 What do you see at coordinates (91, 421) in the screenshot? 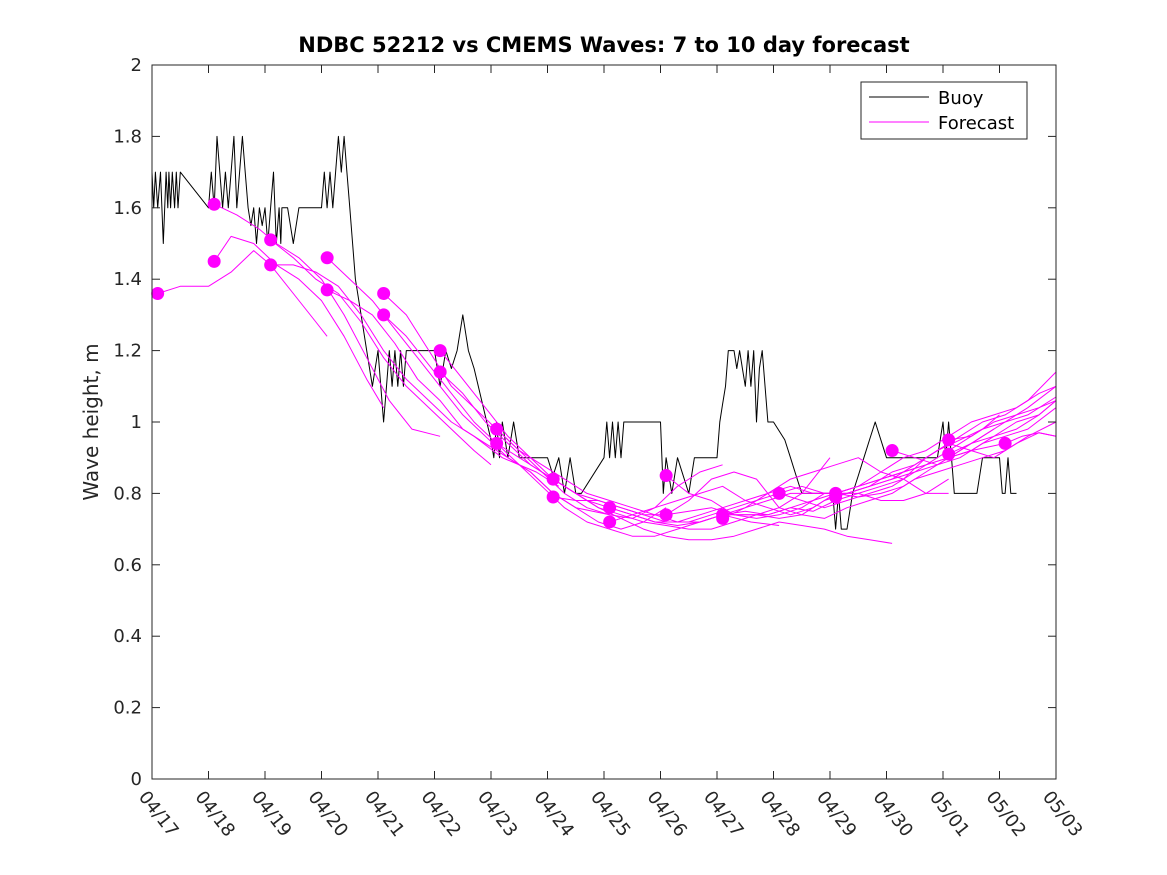
I see `y-axis-label: Wave height, m` at bounding box center [91, 421].